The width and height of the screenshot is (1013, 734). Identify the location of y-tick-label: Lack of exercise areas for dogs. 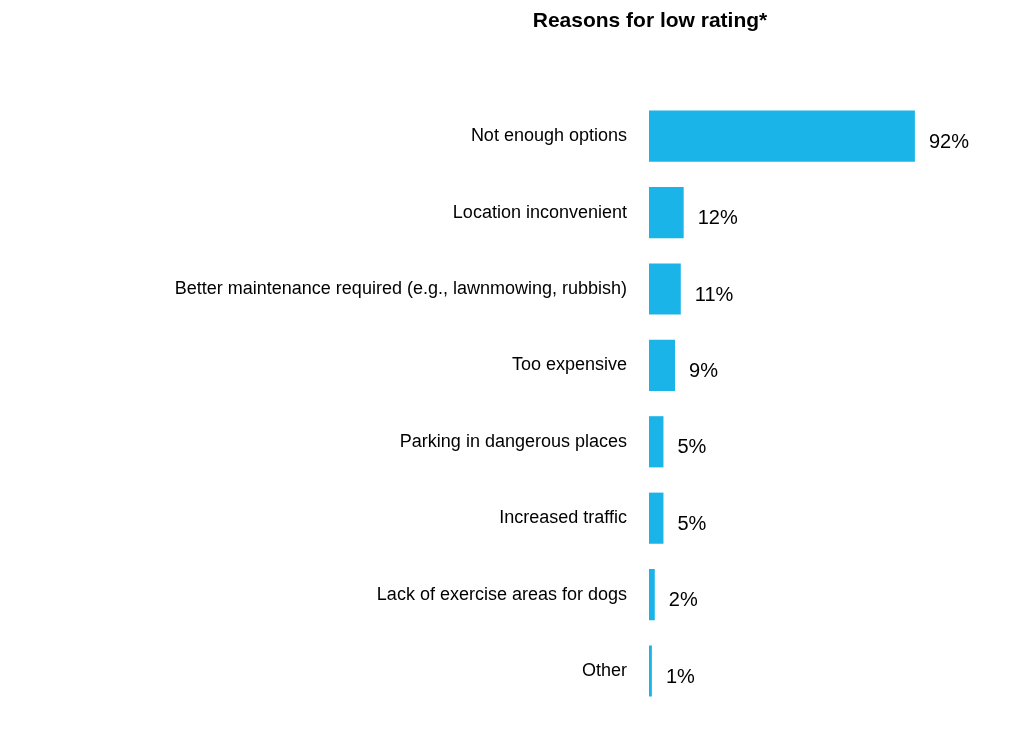
(501, 593).